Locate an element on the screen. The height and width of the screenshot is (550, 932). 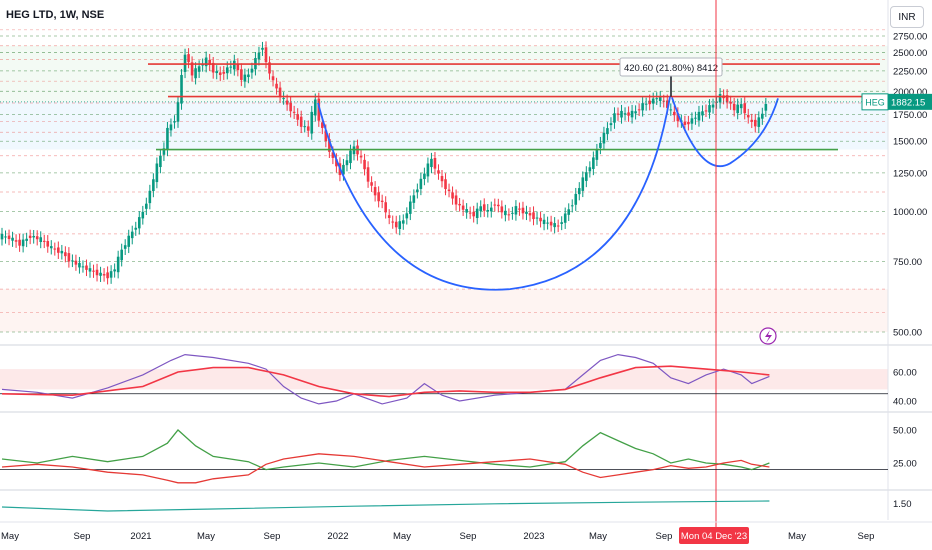
price-tick-label: 1250.00 is located at coordinates (910, 173).